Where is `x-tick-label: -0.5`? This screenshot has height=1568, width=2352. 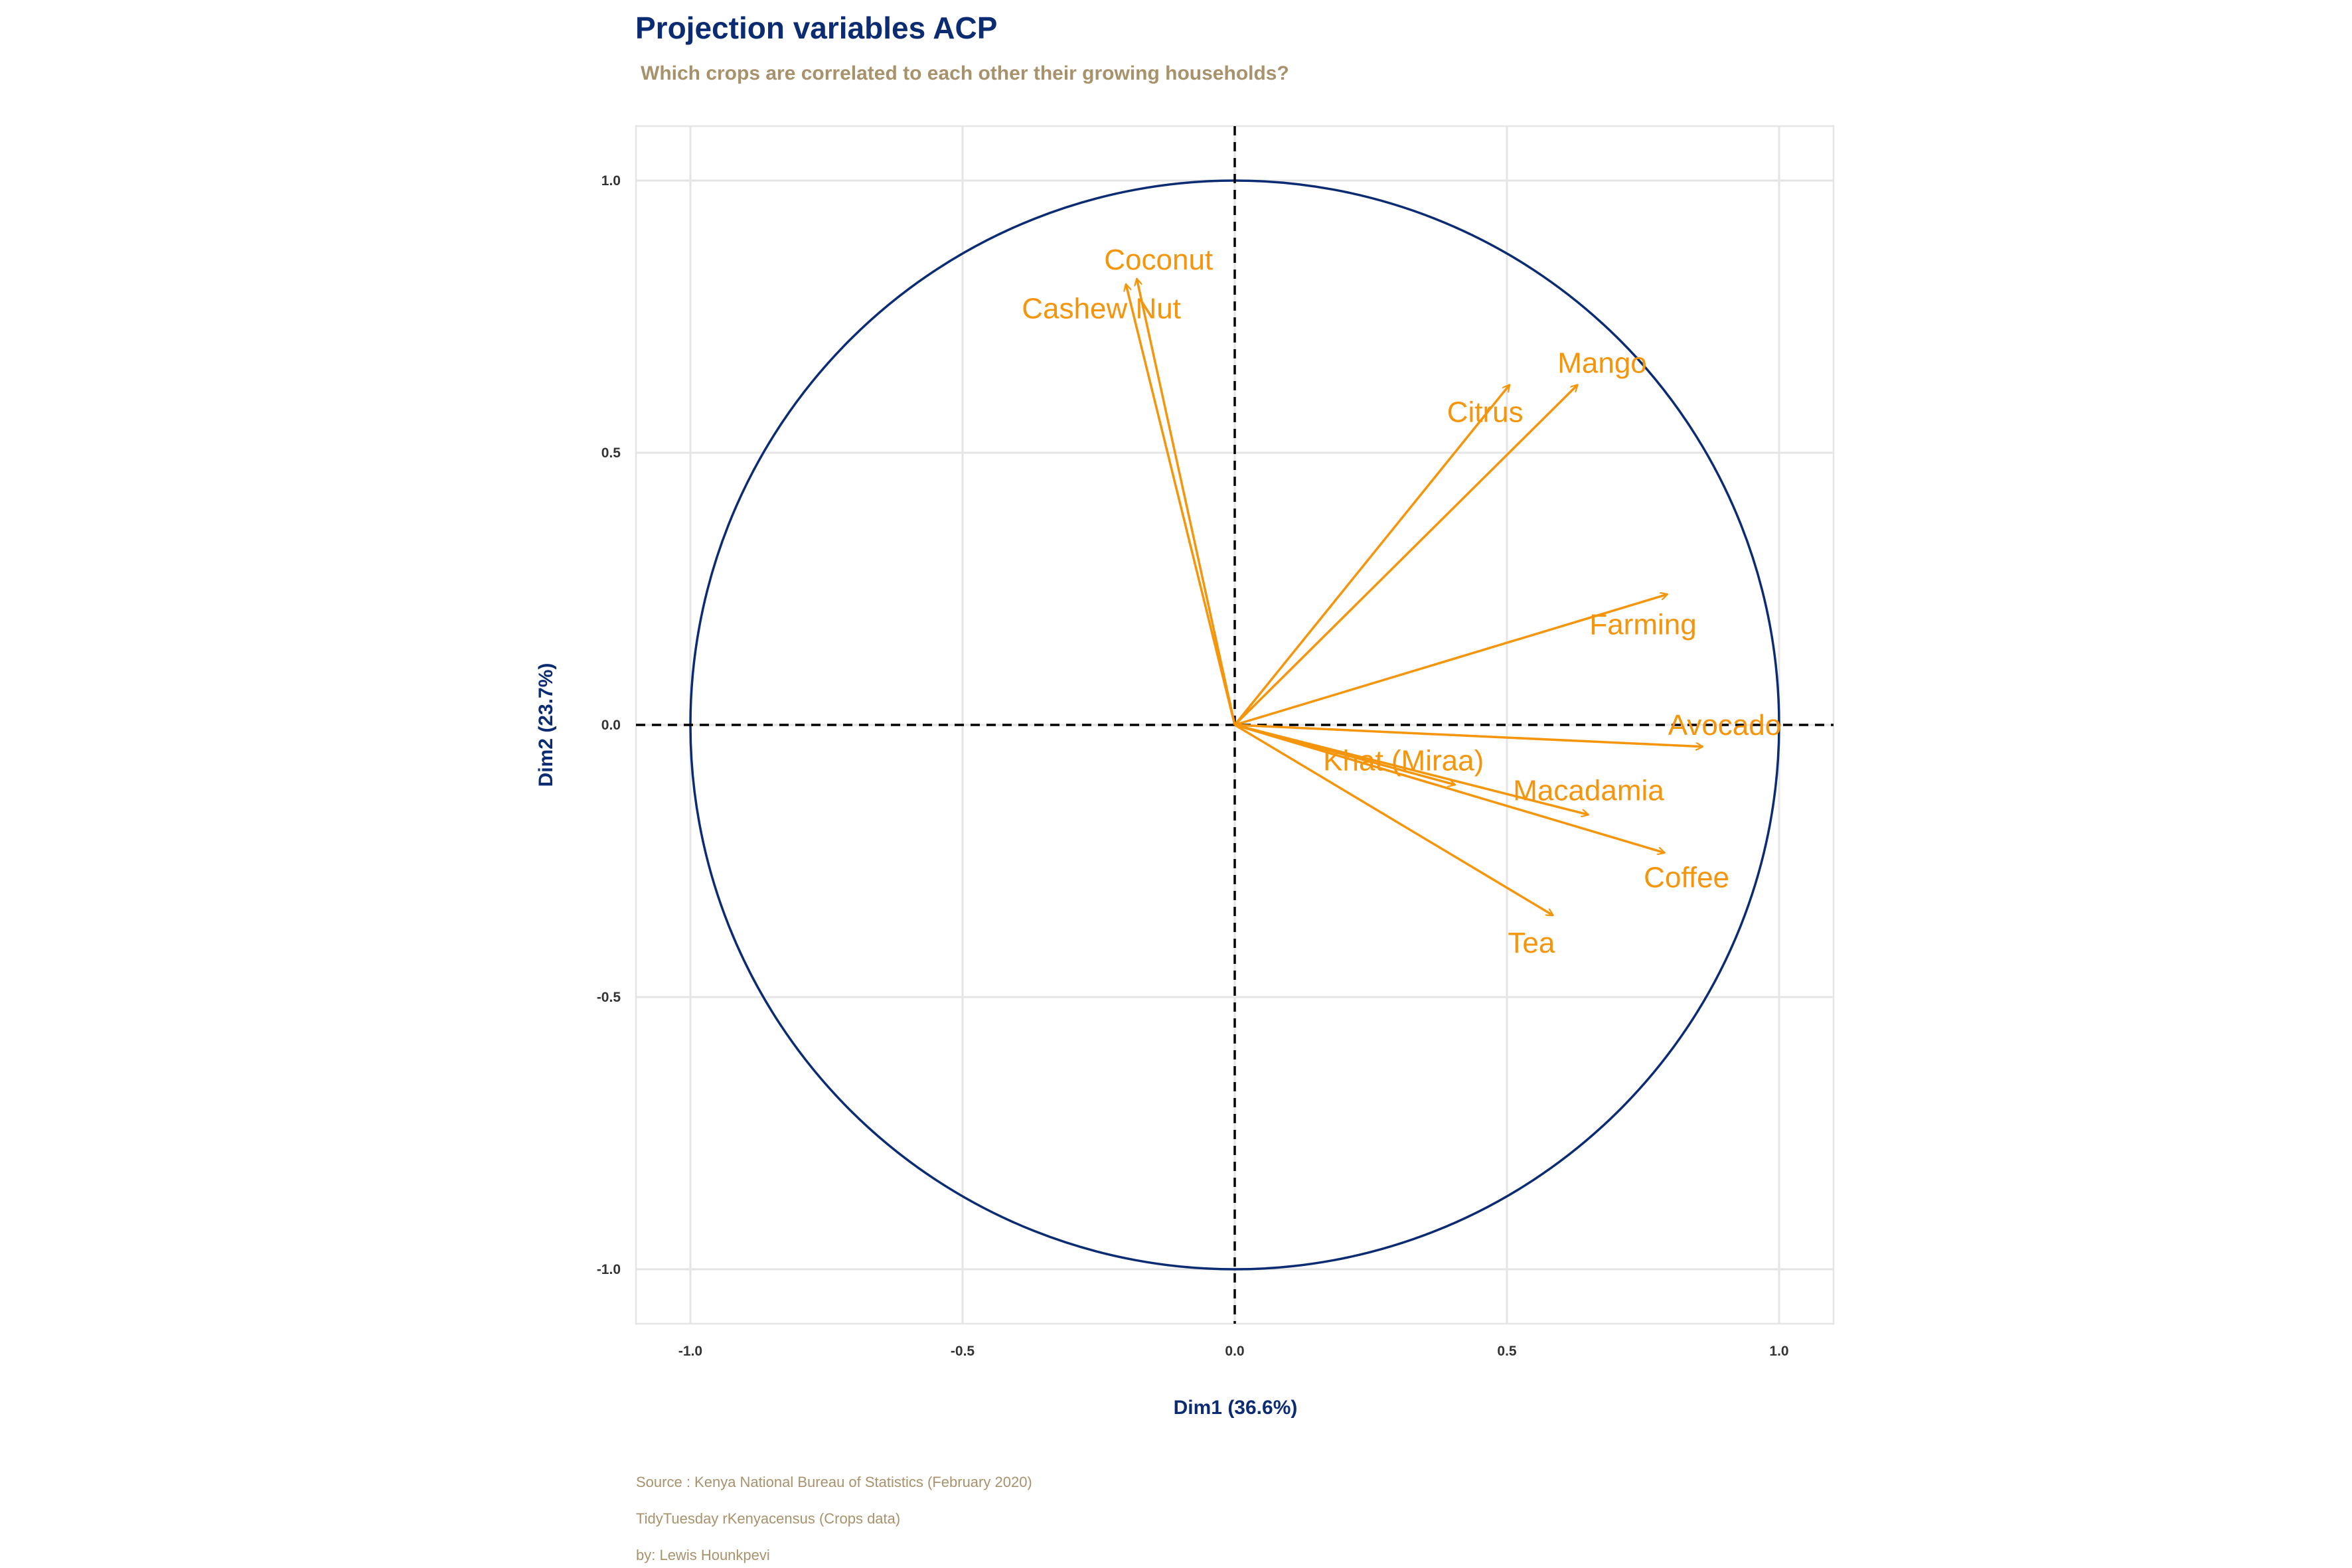 x-tick-label: -0.5 is located at coordinates (963, 1351).